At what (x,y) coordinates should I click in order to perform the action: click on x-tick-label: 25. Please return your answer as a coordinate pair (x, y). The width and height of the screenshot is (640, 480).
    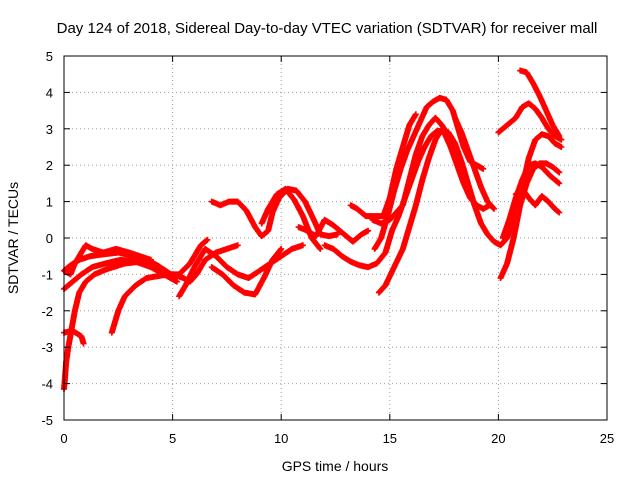
    Looking at the image, I should click on (607, 438).